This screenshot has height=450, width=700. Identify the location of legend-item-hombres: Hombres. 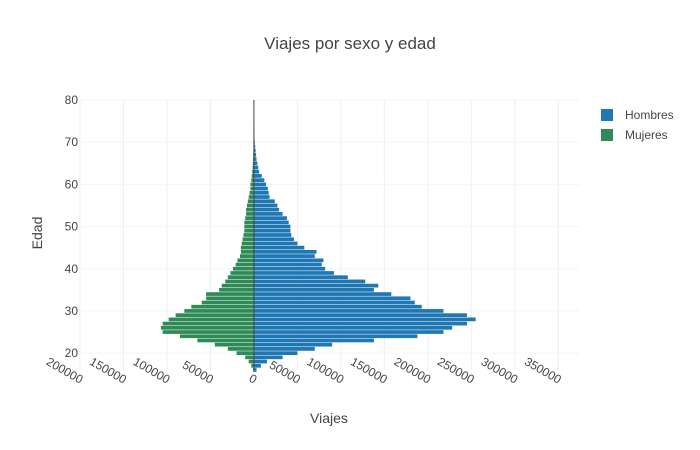
(637, 115).